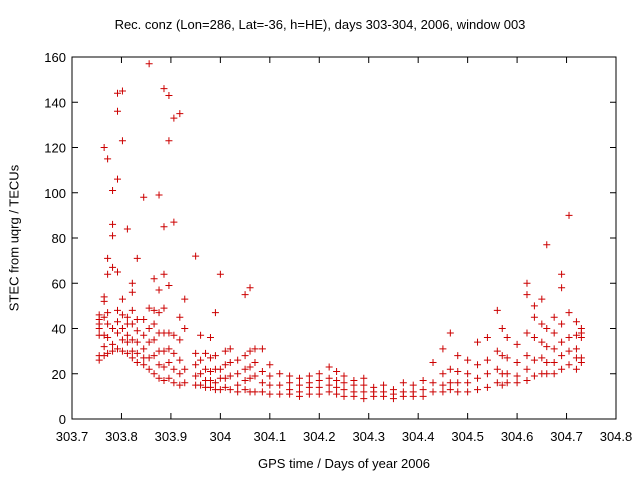  I want to click on x-tick-label: 304.7, so click(566, 436).